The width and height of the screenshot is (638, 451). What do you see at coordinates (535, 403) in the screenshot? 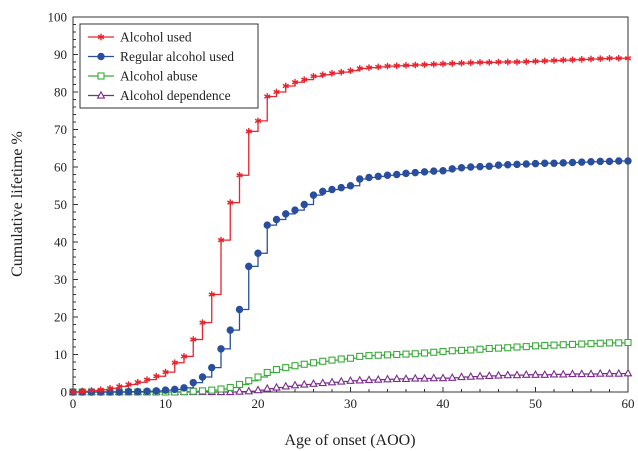
I see `x-tick-label: 50` at bounding box center [535, 403].